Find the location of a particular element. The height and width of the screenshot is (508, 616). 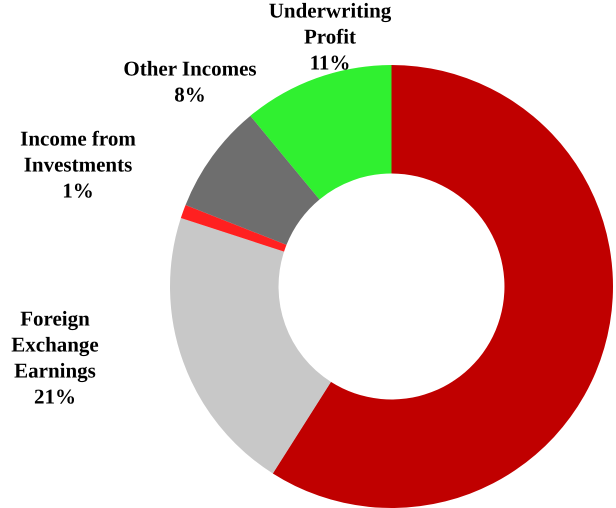

slice-label: Income from Investments is located at coordinates (78, 151).